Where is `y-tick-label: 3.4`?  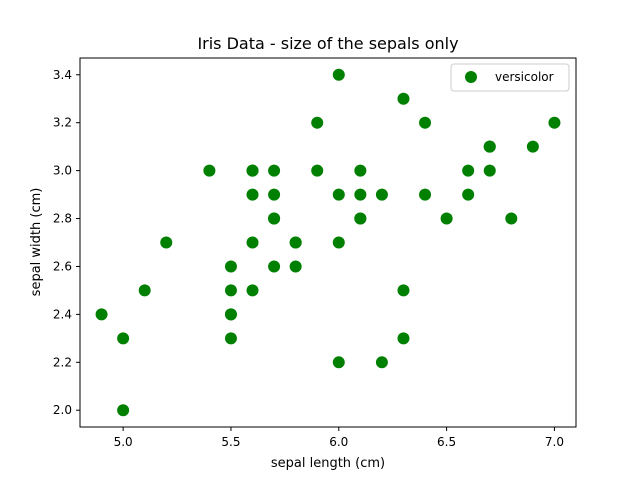 y-tick-label: 3.4 is located at coordinates (62, 75).